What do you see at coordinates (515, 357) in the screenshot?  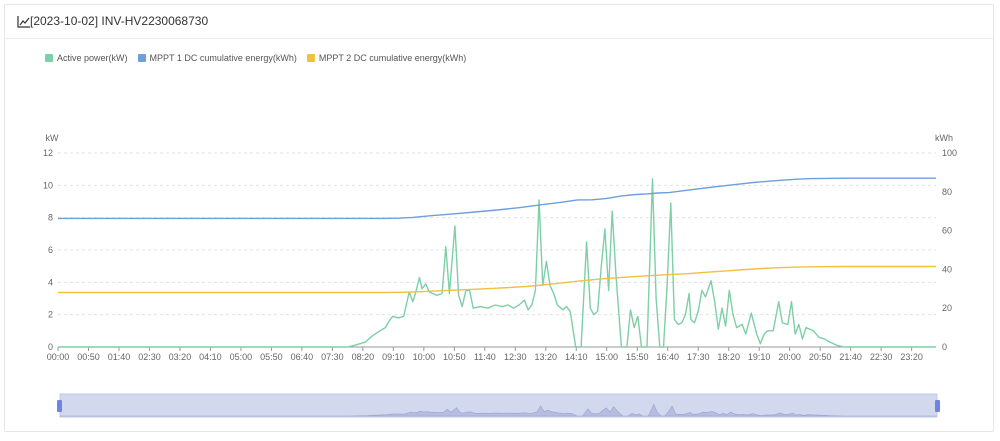 I see `x-tick-label: 12:30` at bounding box center [515, 357].